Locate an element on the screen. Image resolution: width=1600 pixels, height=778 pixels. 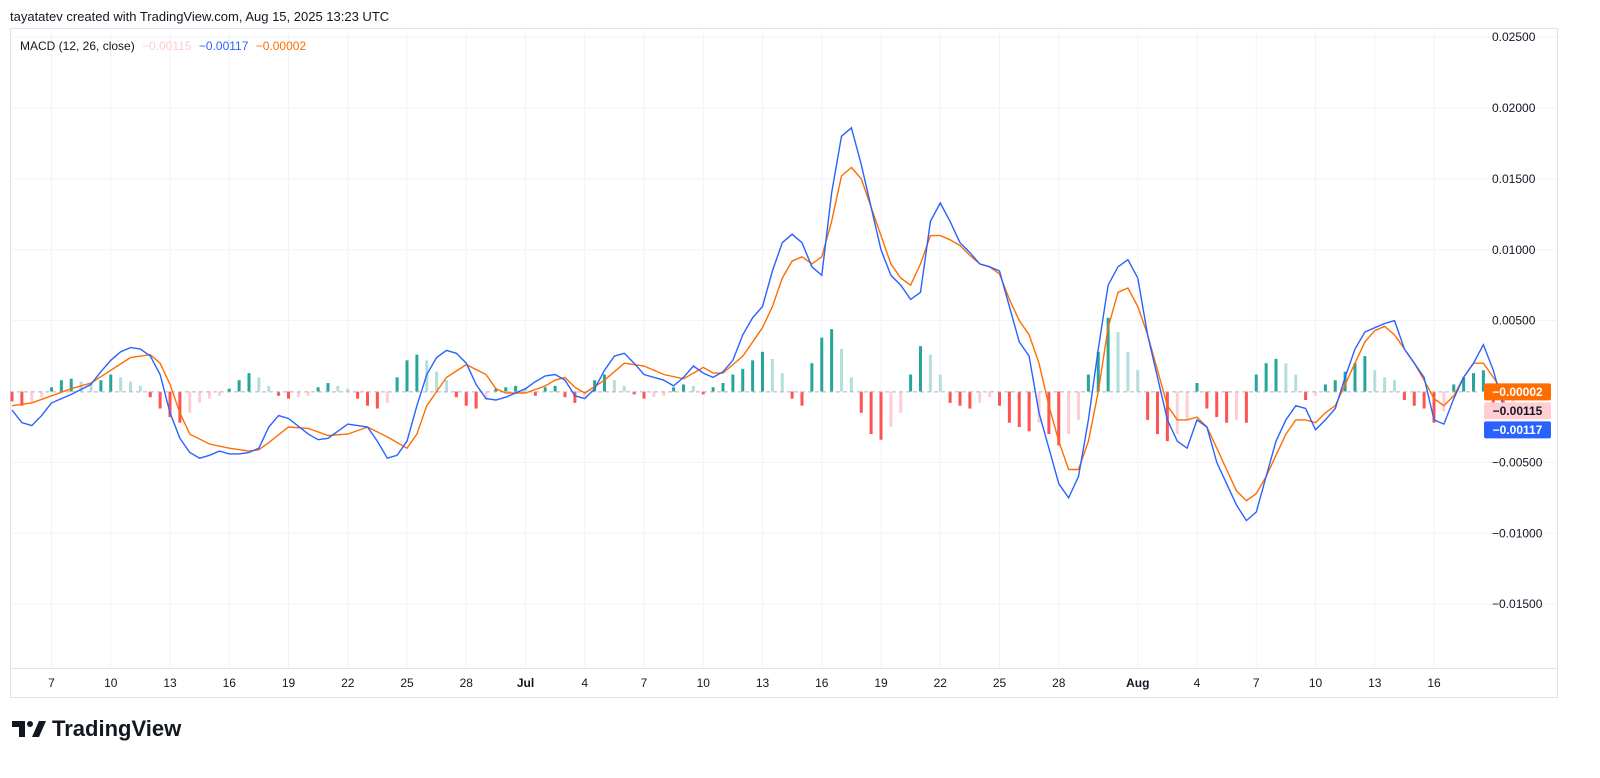
y-tick-label: 0.01000 is located at coordinates (1514, 250).